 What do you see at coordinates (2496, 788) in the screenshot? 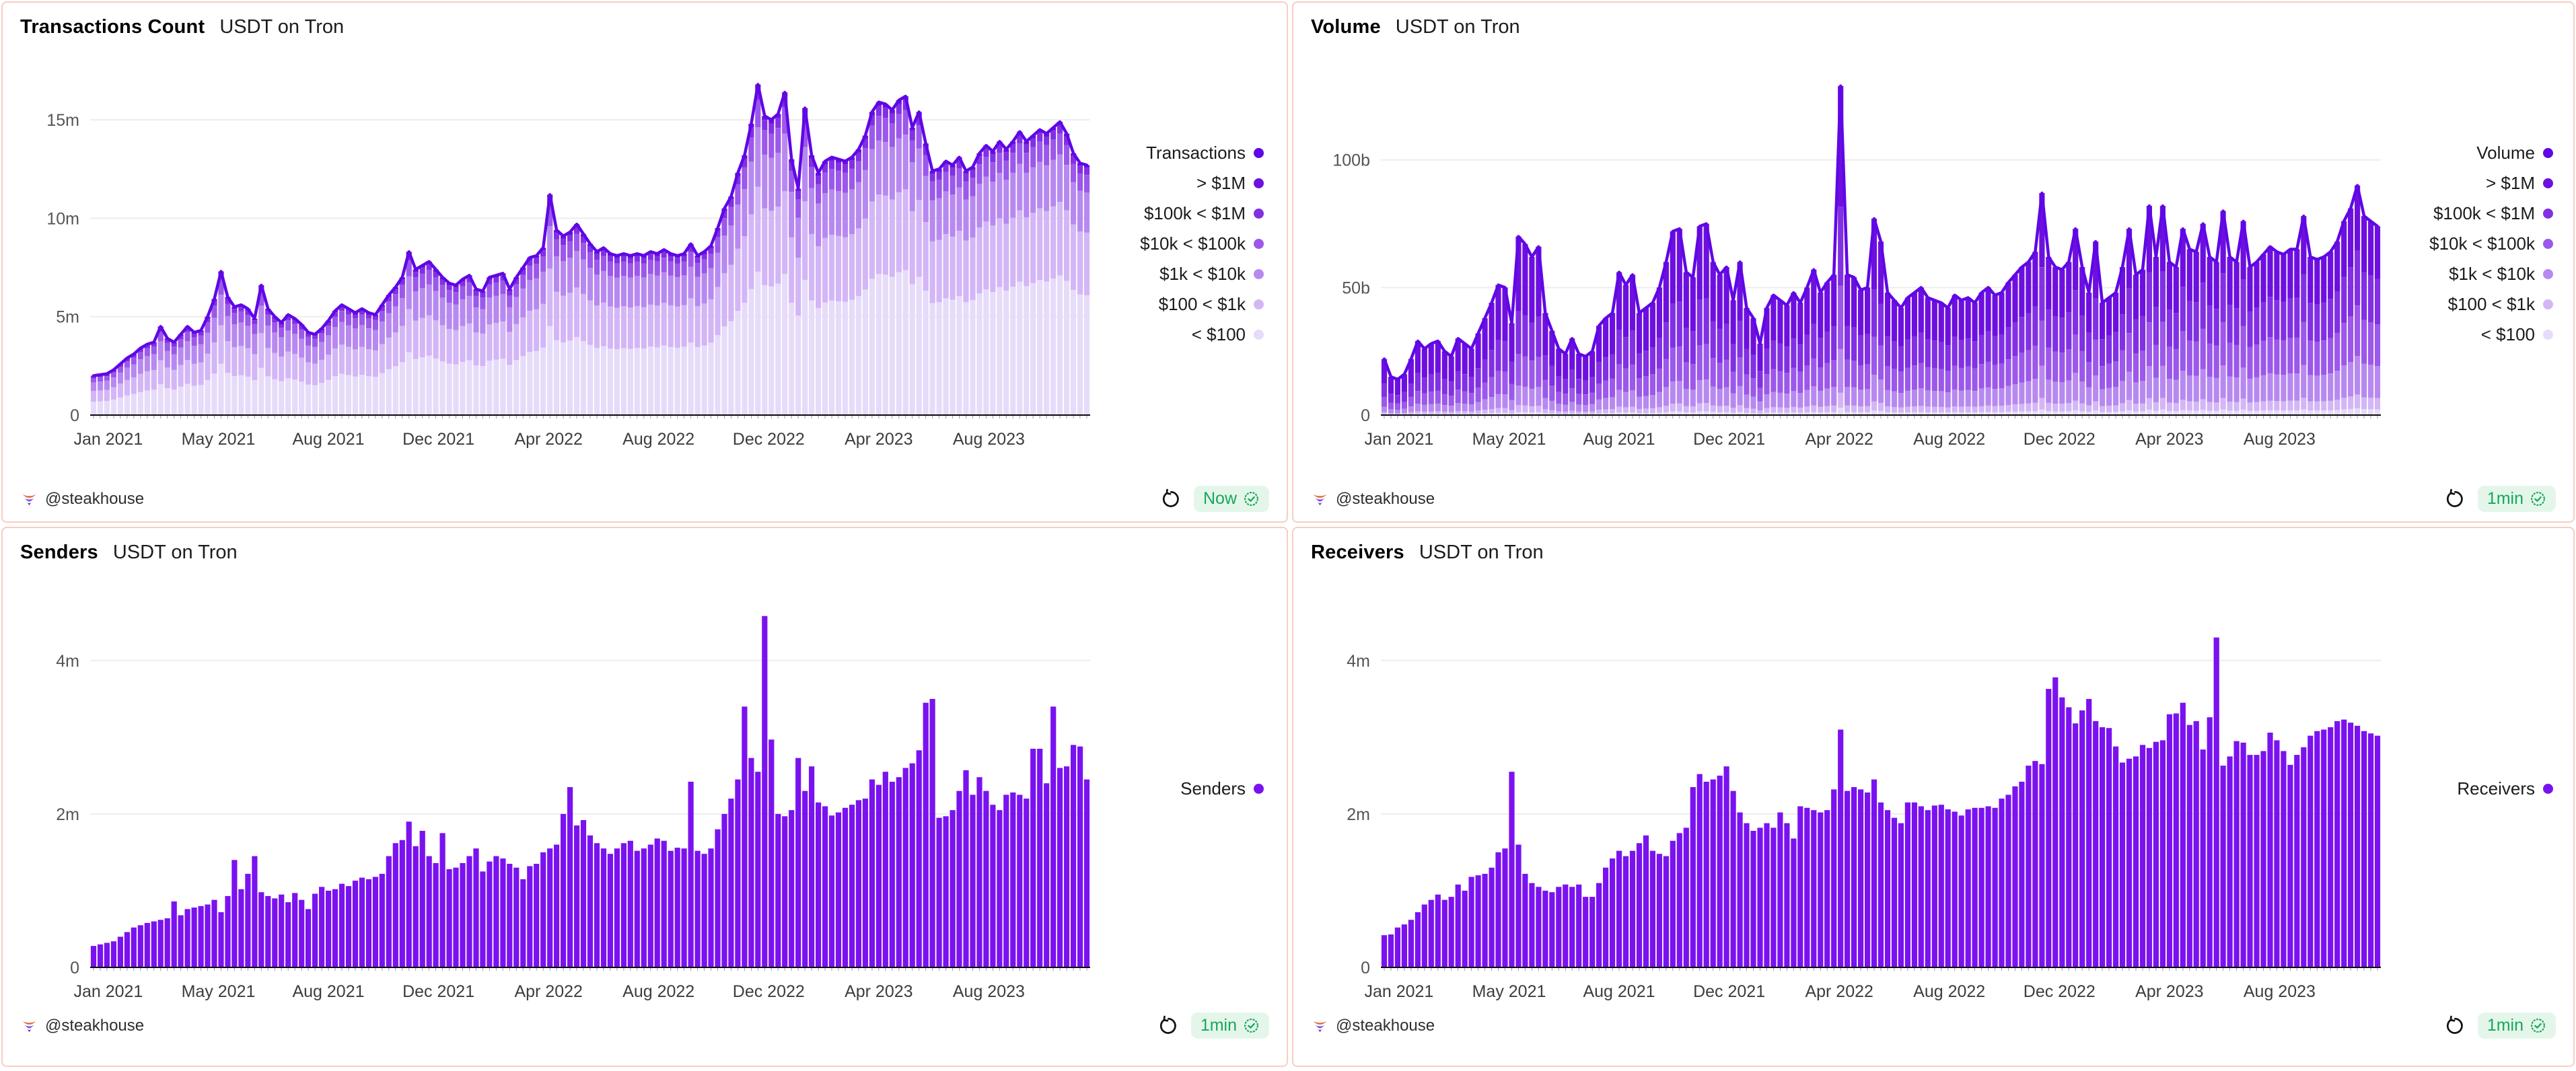
I see `legend-label: Receivers` at bounding box center [2496, 788].